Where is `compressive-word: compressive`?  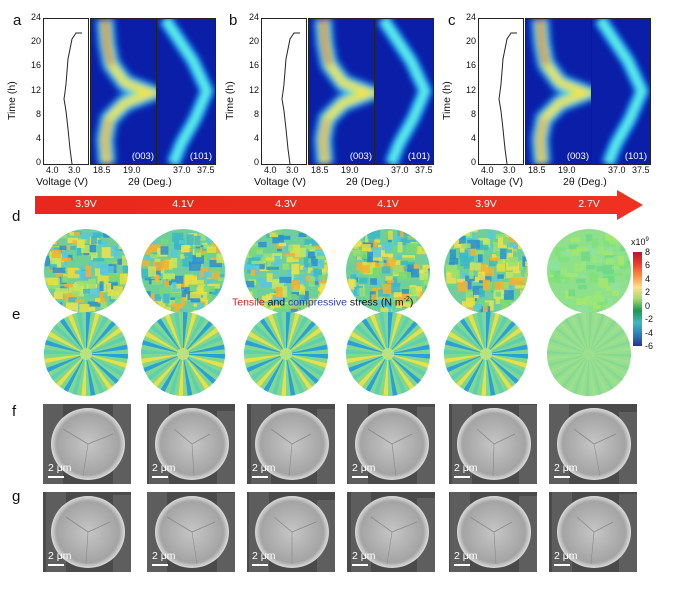 compressive-word: compressive is located at coordinates (317, 302).